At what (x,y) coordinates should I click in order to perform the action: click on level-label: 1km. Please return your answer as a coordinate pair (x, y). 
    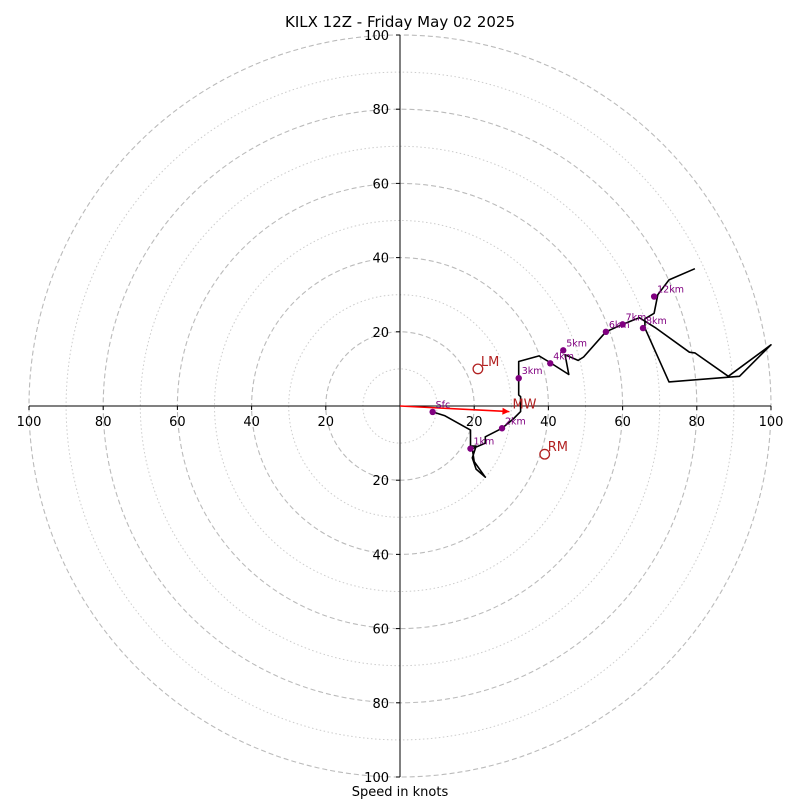
    Looking at the image, I should click on (483, 442).